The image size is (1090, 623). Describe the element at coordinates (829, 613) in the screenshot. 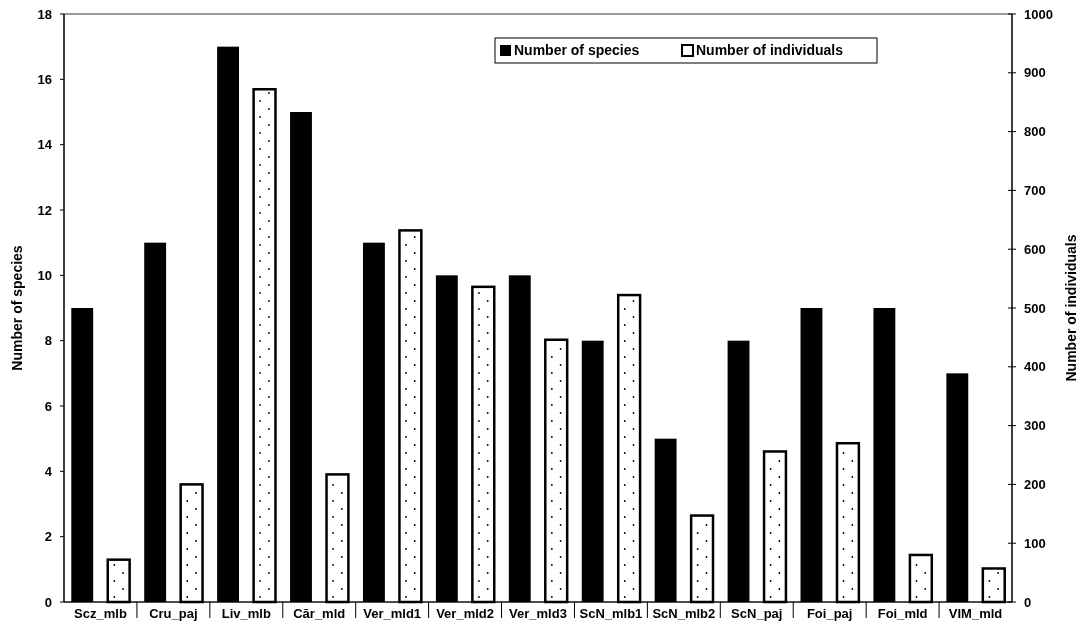

I see `x-tick-label: Foi_paj` at that location.